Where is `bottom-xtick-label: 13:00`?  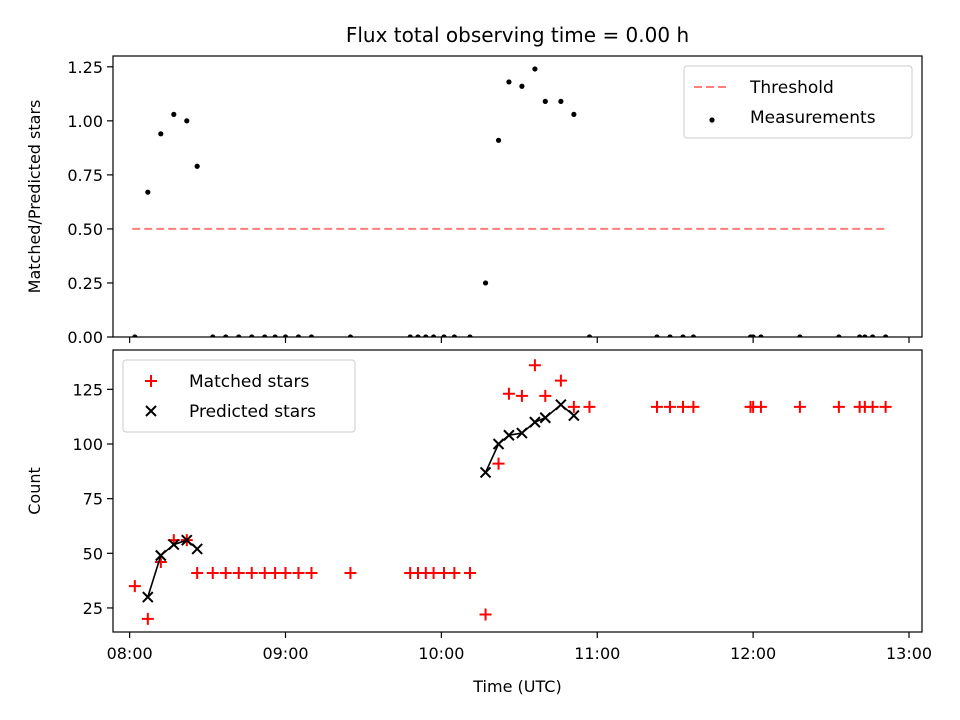
bottom-xtick-label: 13:00 is located at coordinates (909, 653).